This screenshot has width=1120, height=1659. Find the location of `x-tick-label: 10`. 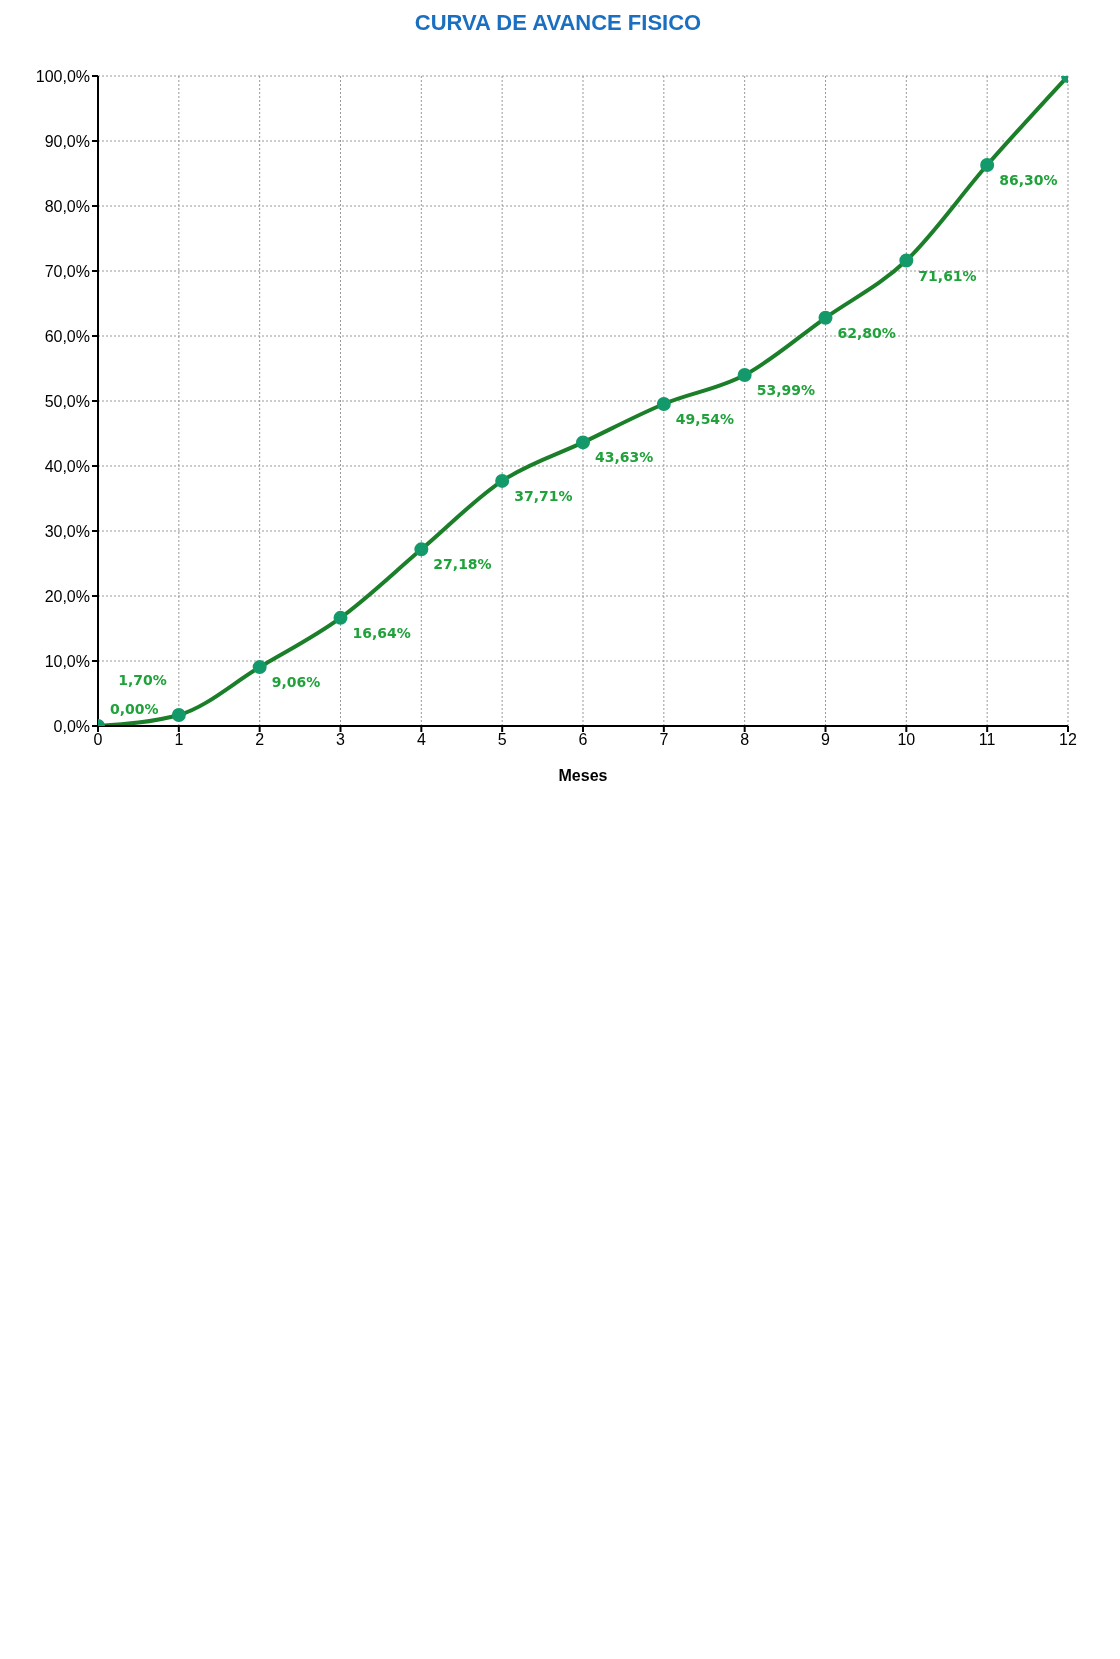

x-tick-label: 10 is located at coordinates (906, 740).